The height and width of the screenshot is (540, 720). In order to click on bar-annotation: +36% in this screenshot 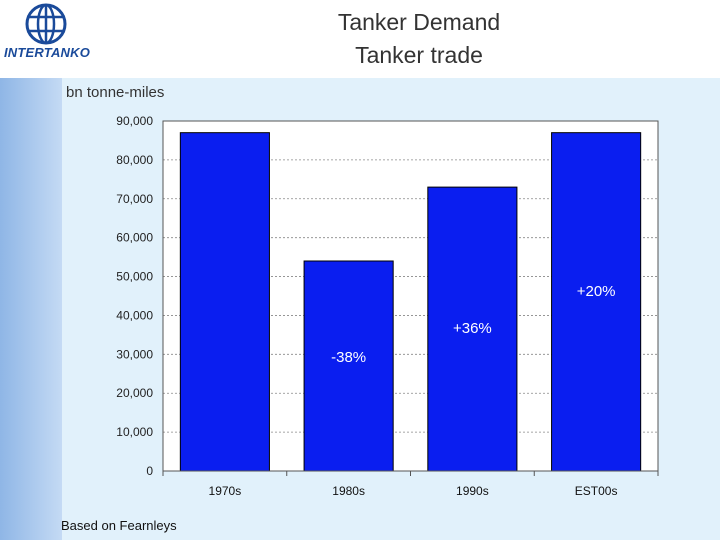, I will do `click(472, 328)`.